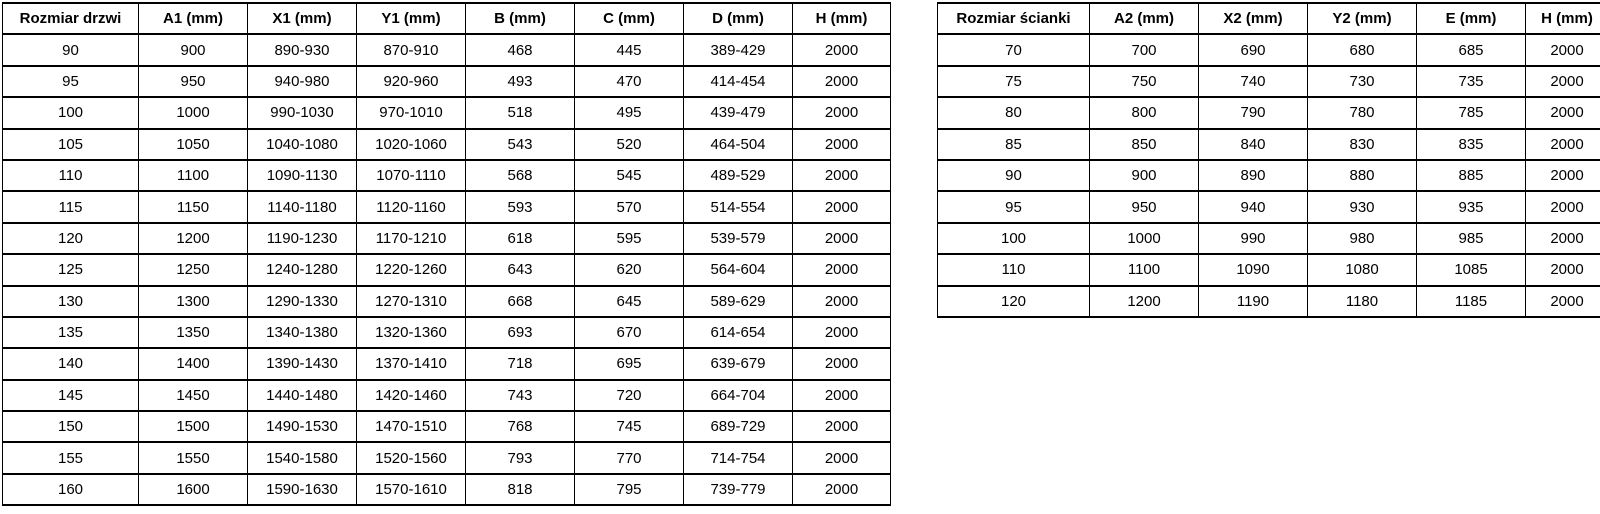 The height and width of the screenshot is (514, 1600). Describe the element at coordinates (629, 50) in the screenshot. I see `table-cell: 445` at that location.